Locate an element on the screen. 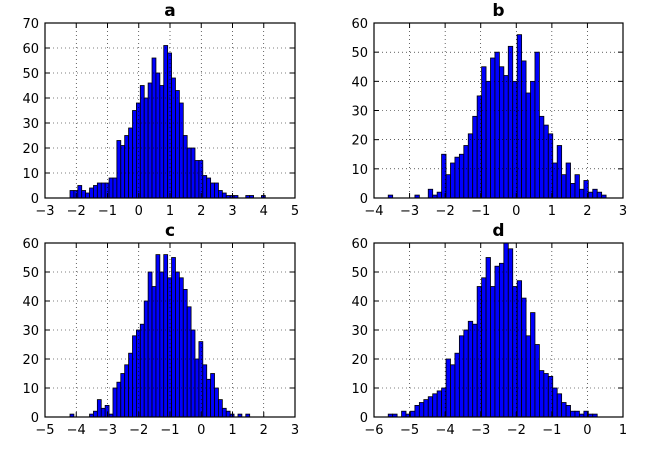  subplot-title: a is located at coordinates (169, 11).